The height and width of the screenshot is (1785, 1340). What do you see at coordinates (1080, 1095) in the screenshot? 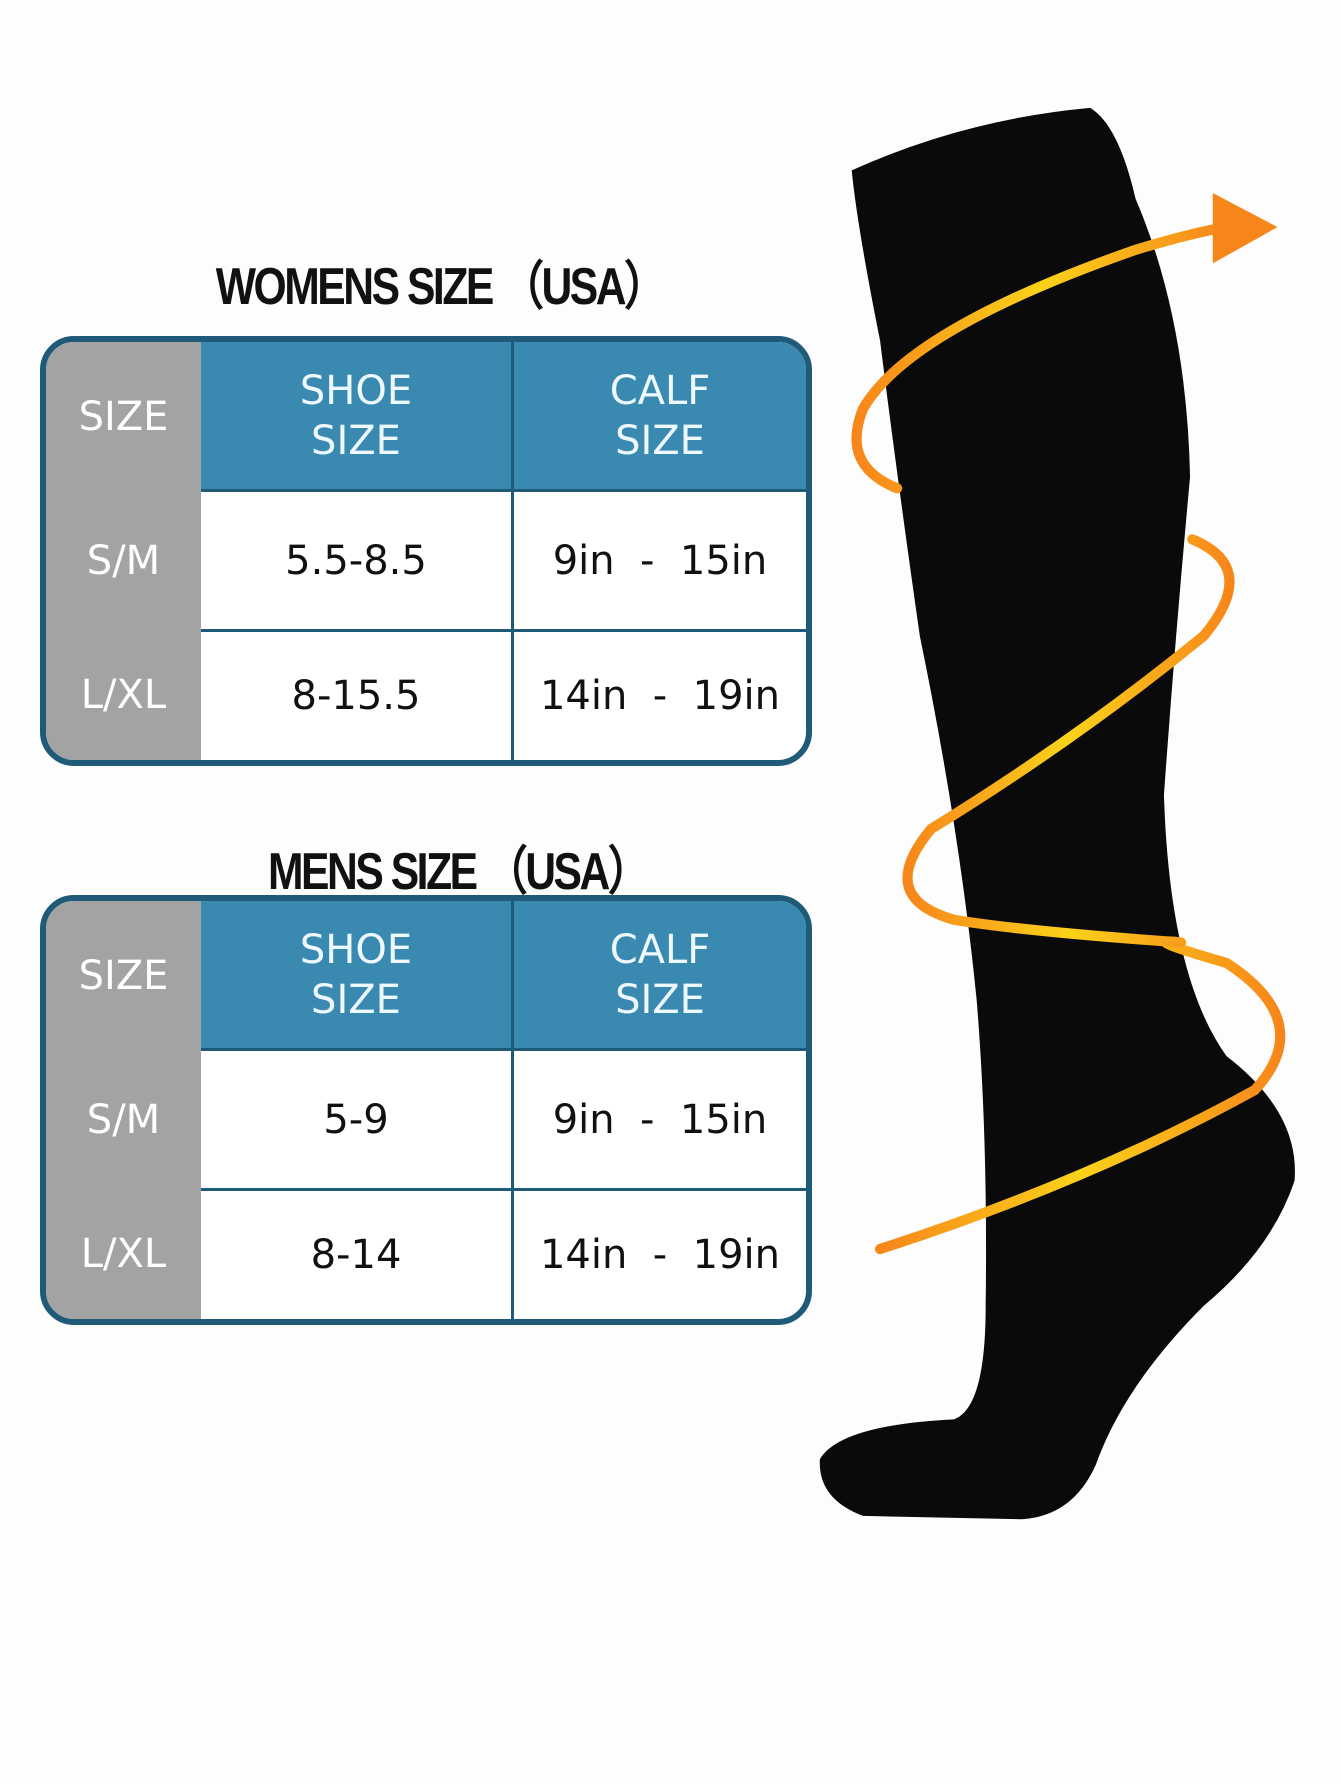
I see `spiral-arrow-path` at bounding box center [1080, 1095].